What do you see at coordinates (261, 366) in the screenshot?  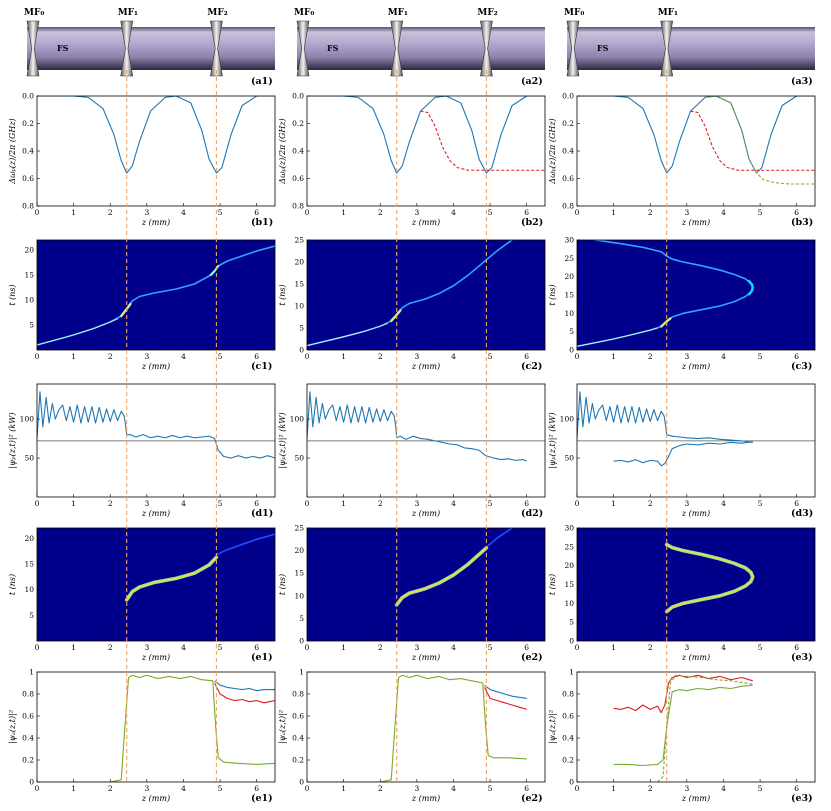 I see `panel-label: (c1)` at bounding box center [261, 366].